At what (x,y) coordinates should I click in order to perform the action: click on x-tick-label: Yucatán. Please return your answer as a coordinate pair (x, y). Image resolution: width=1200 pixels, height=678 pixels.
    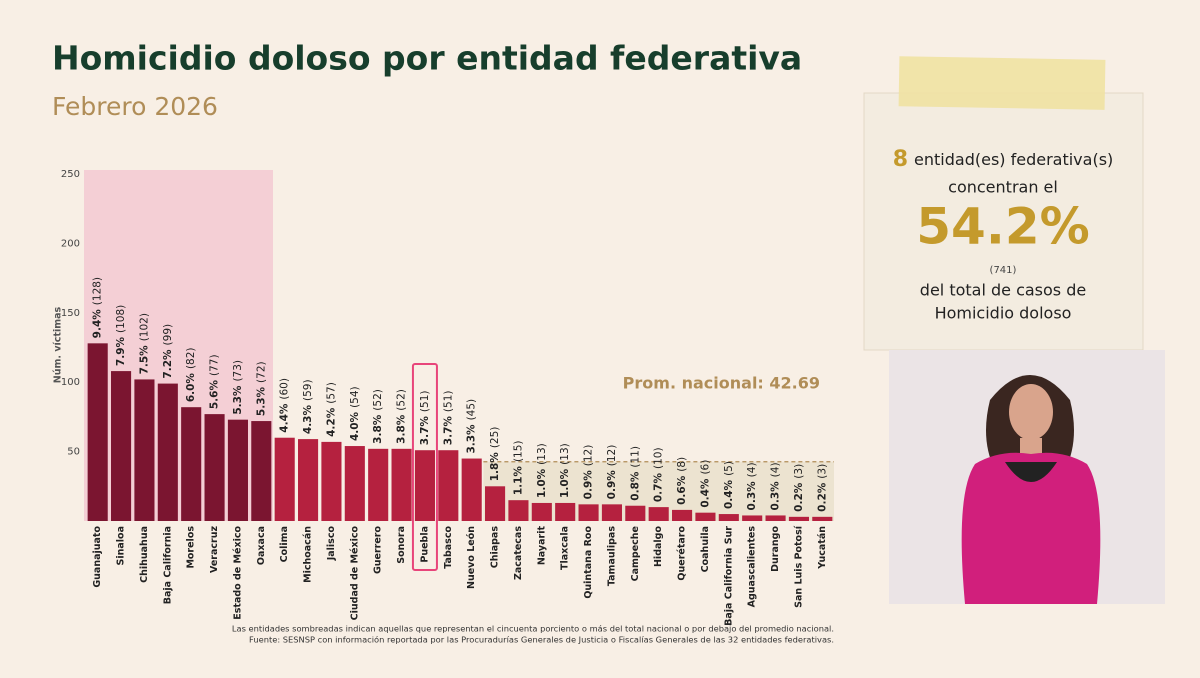
    Looking at the image, I should click on (822, 548).